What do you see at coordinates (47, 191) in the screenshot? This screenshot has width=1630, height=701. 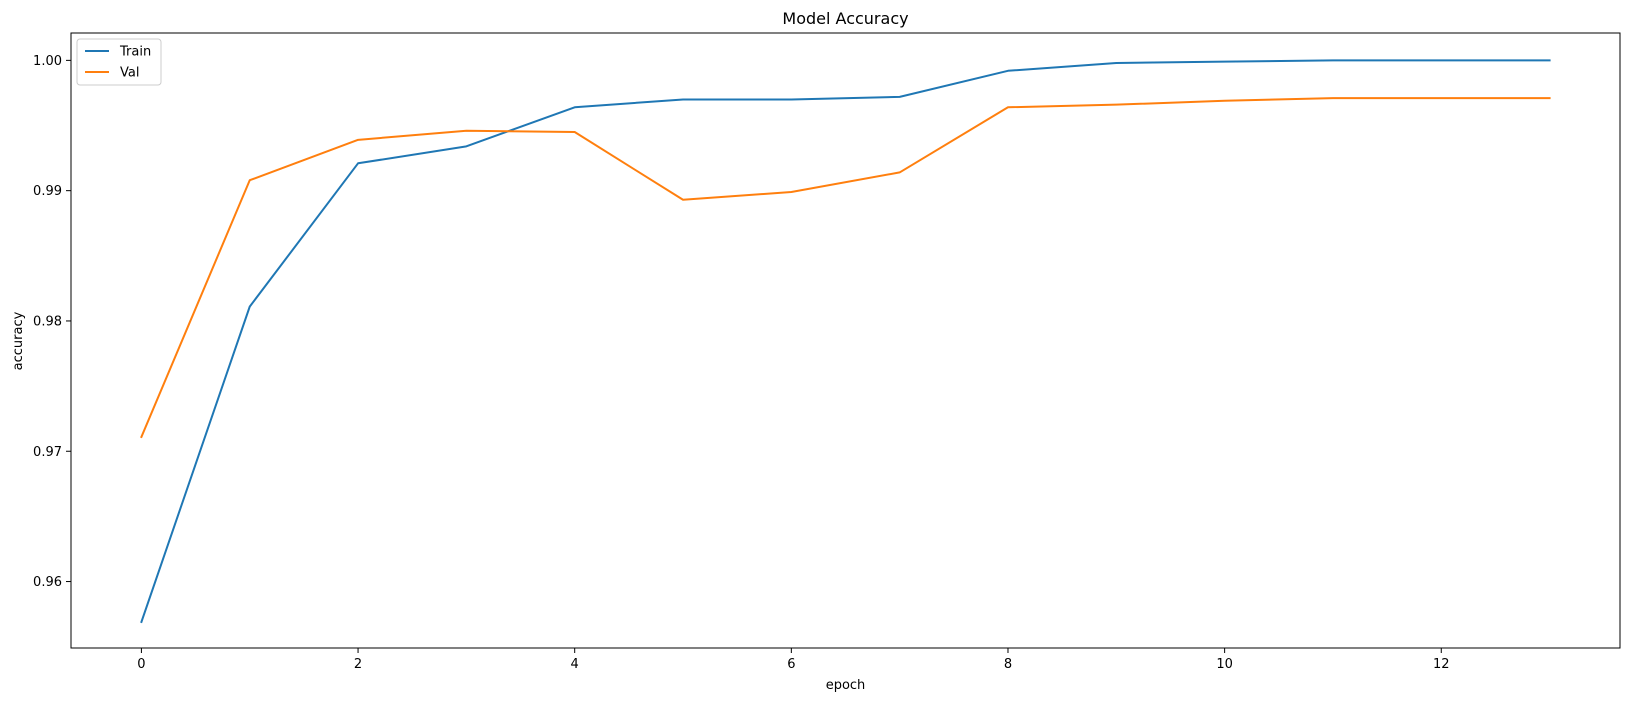 I see `y-tick-label: 0.99` at bounding box center [47, 191].